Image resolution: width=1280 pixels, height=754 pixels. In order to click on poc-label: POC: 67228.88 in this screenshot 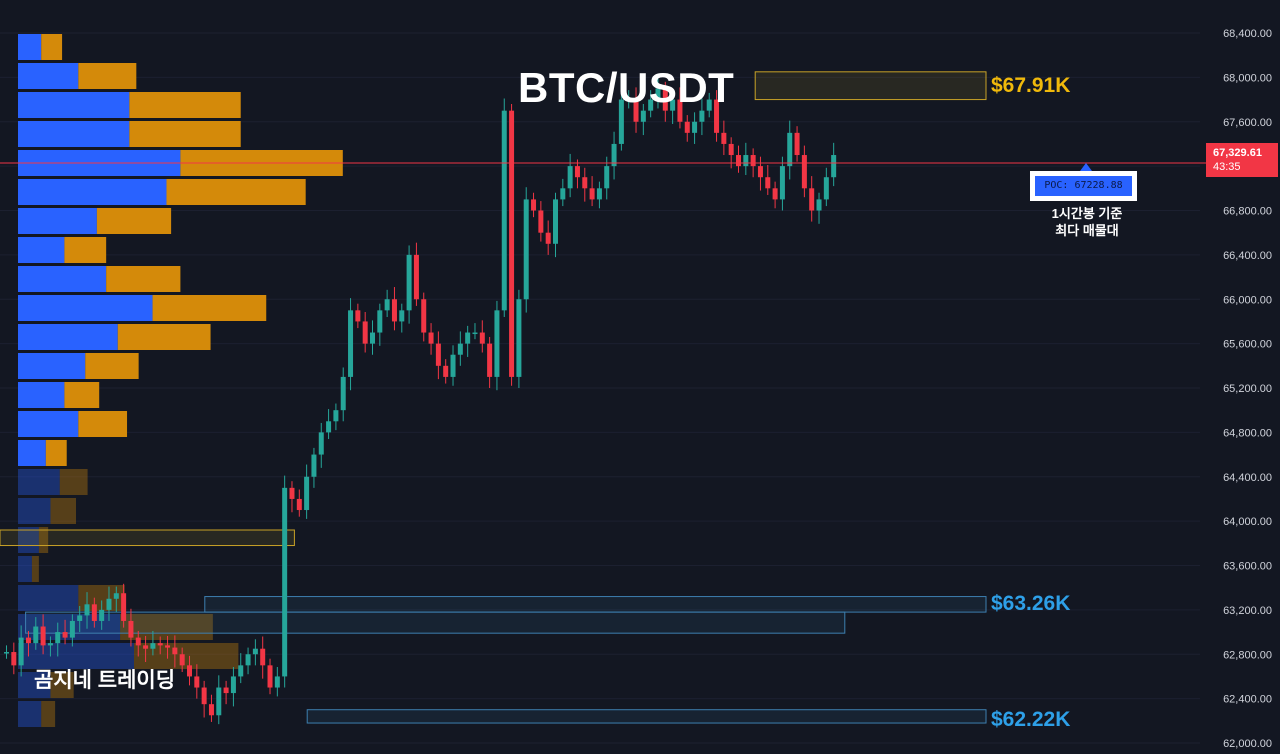, I will do `click(1083, 186)`.